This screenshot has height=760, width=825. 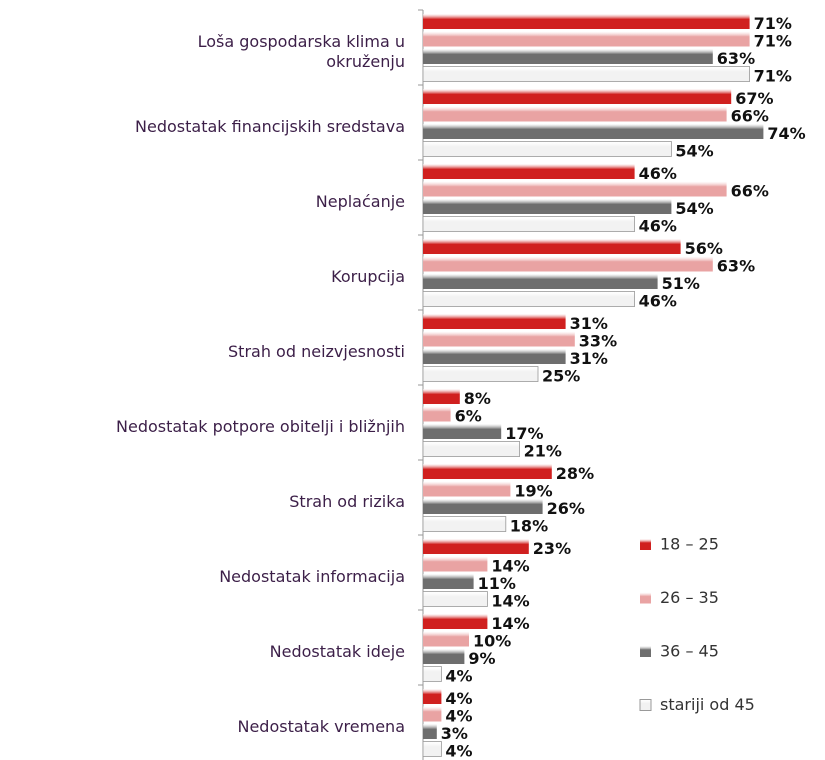 What do you see at coordinates (754, 98) in the screenshot?
I see `value-label: 67%` at bounding box center [754, 98].